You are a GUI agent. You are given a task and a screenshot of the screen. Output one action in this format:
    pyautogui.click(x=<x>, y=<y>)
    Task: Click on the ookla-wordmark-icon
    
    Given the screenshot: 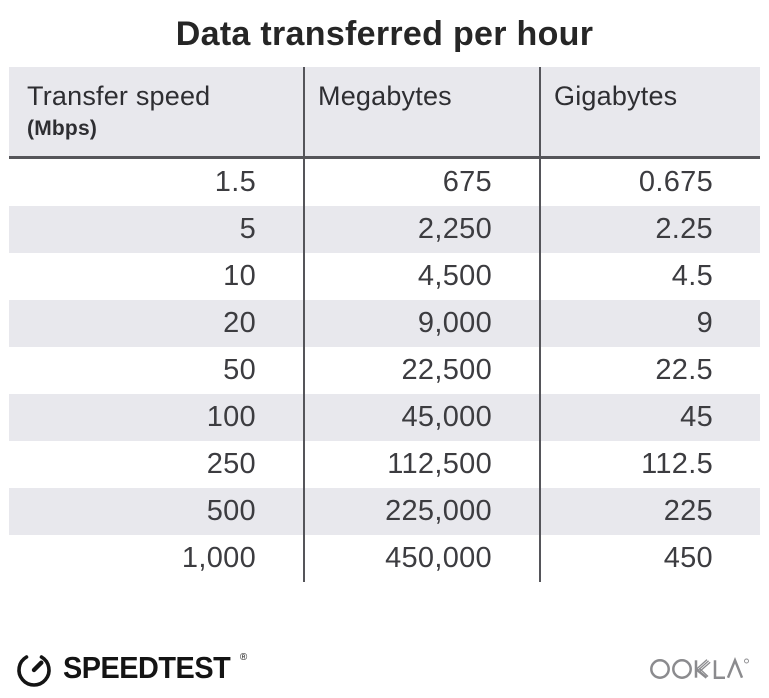 What is the action you would take?
    pyautogui.click(x=699, y=667)
    